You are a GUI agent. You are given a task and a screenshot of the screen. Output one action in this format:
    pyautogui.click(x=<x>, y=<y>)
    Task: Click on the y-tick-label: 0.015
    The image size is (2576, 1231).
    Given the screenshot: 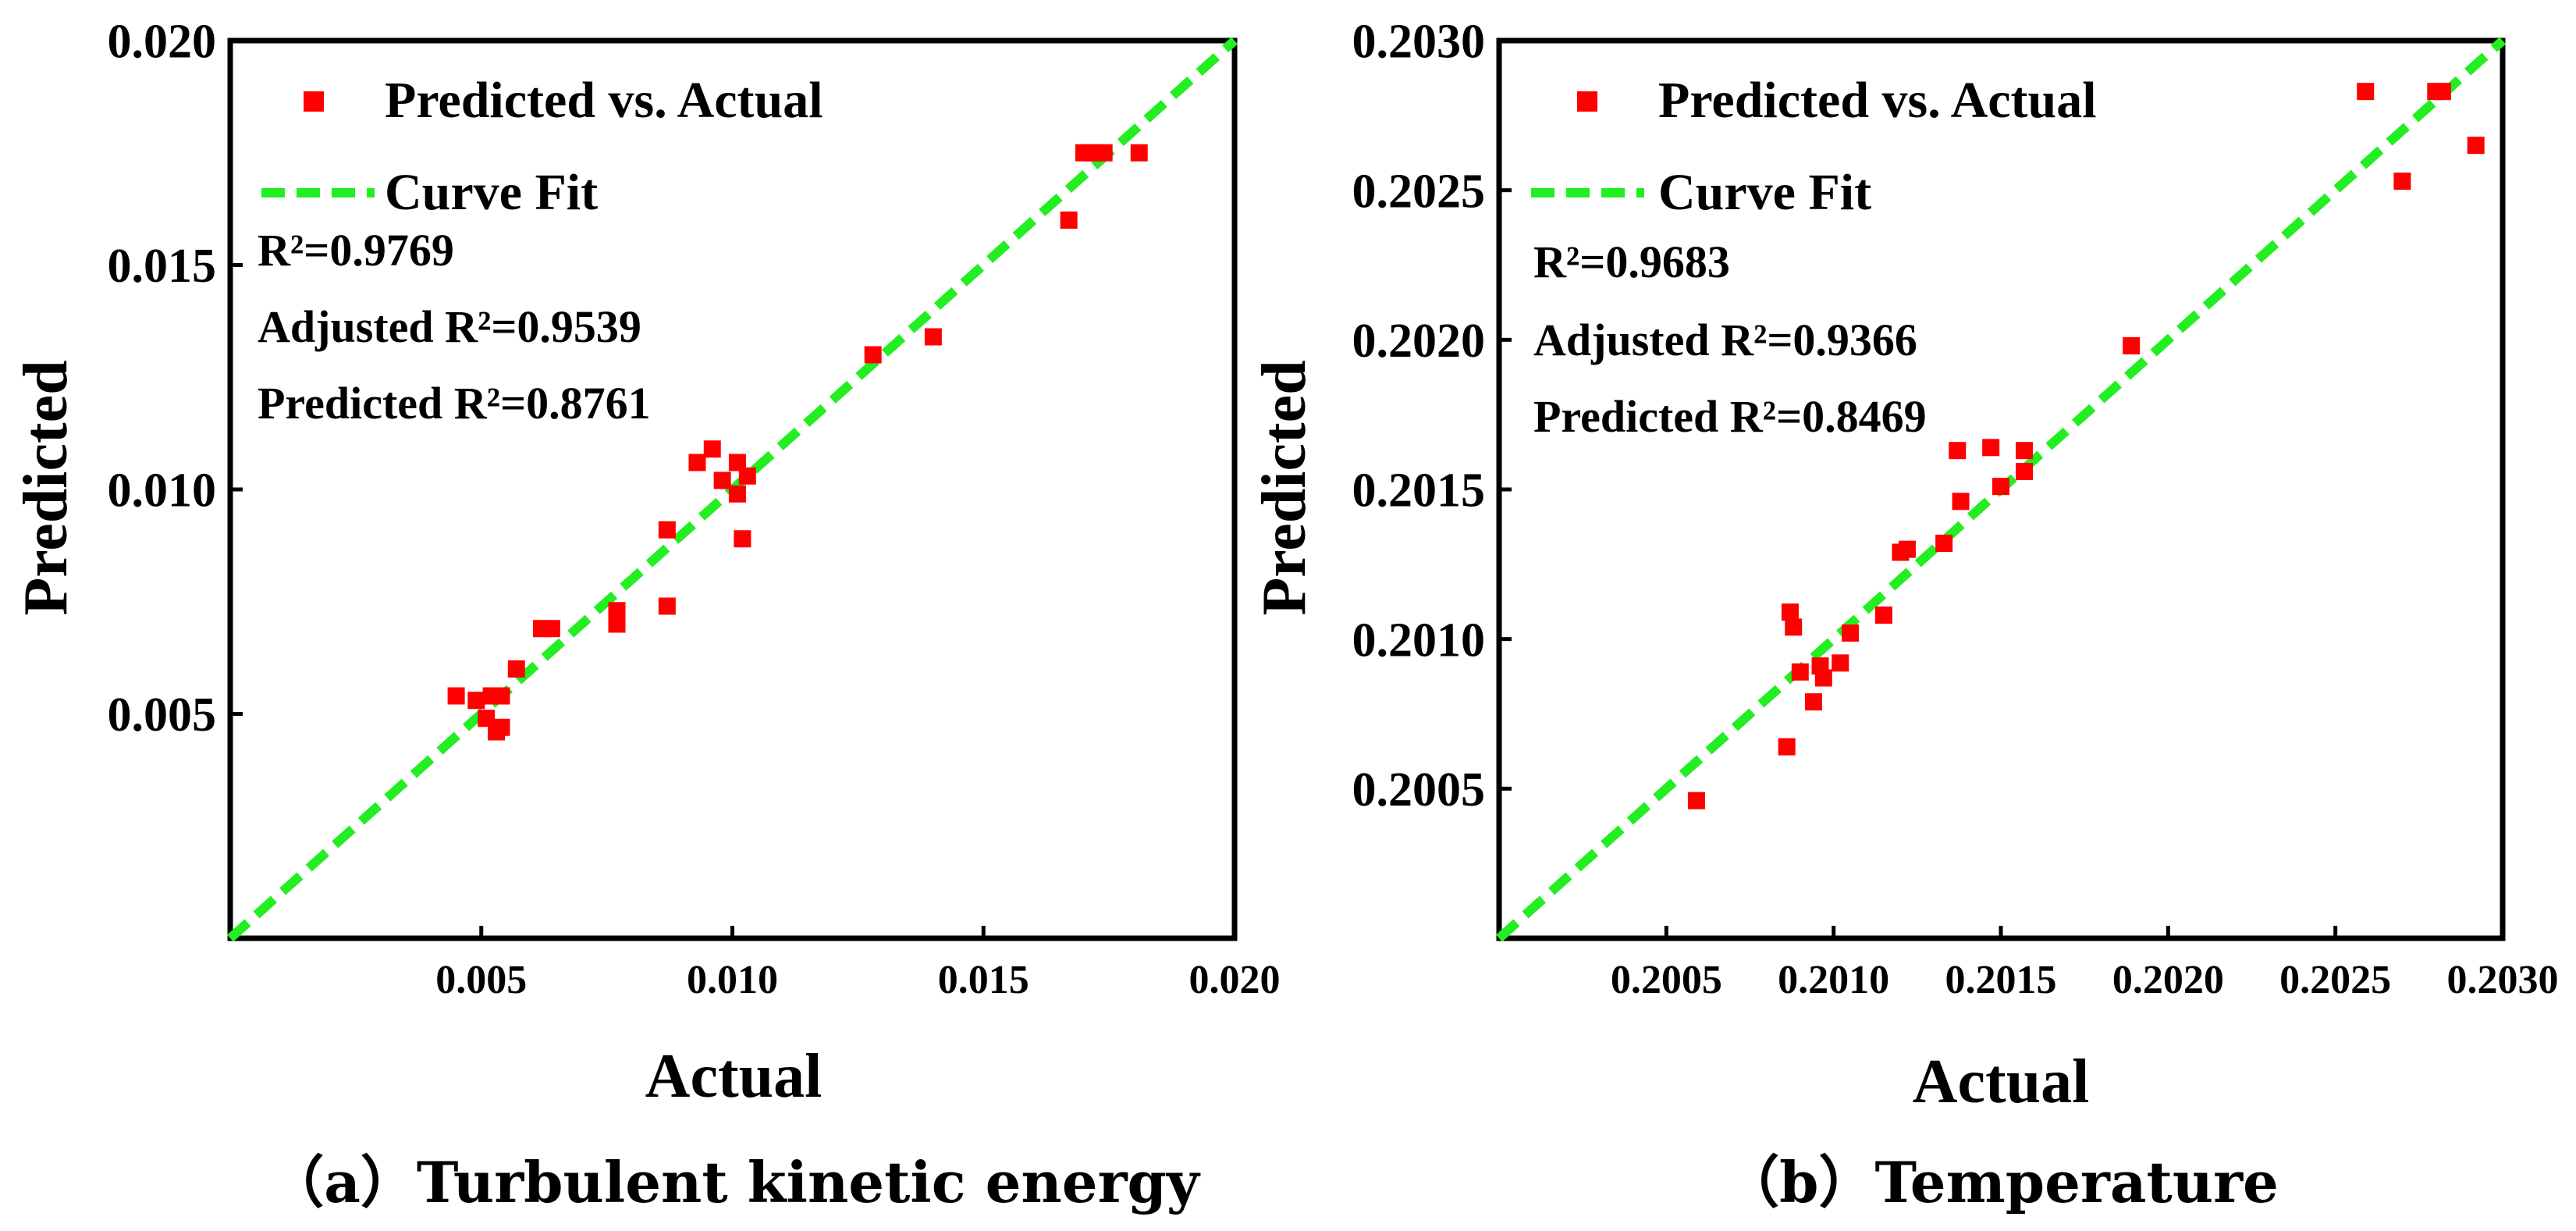 What is the action you would take?
    pyautogui.click(x=162, y=266)
    